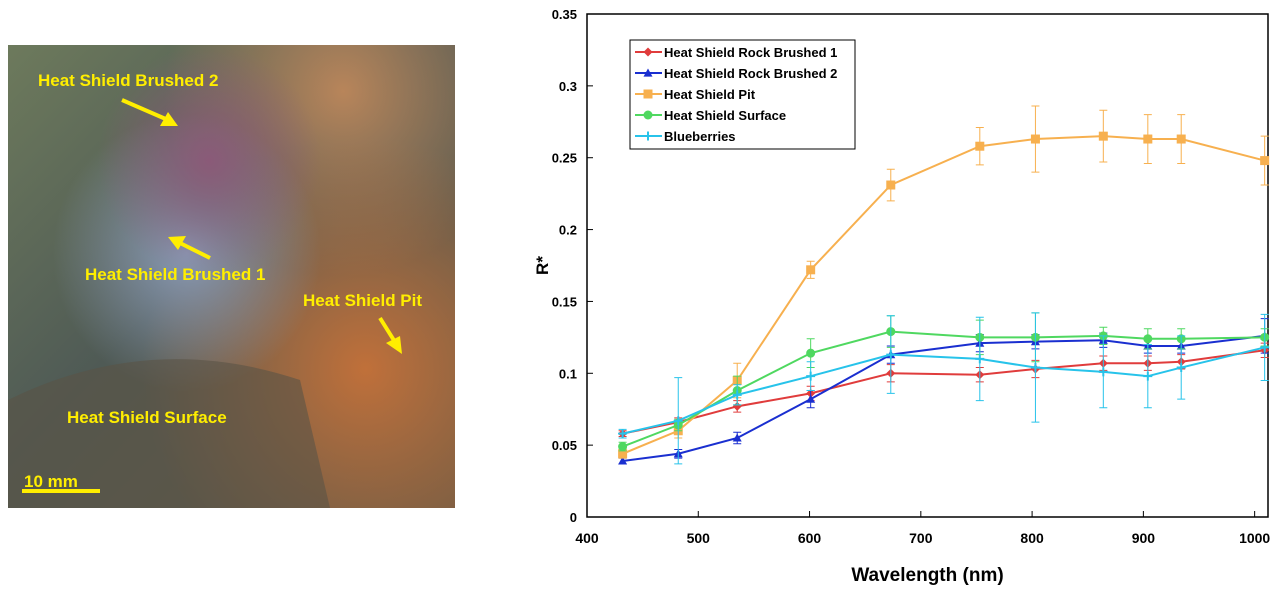  I want to click on photo-label: Heat Shield Brushed 2, so click(128, 80).